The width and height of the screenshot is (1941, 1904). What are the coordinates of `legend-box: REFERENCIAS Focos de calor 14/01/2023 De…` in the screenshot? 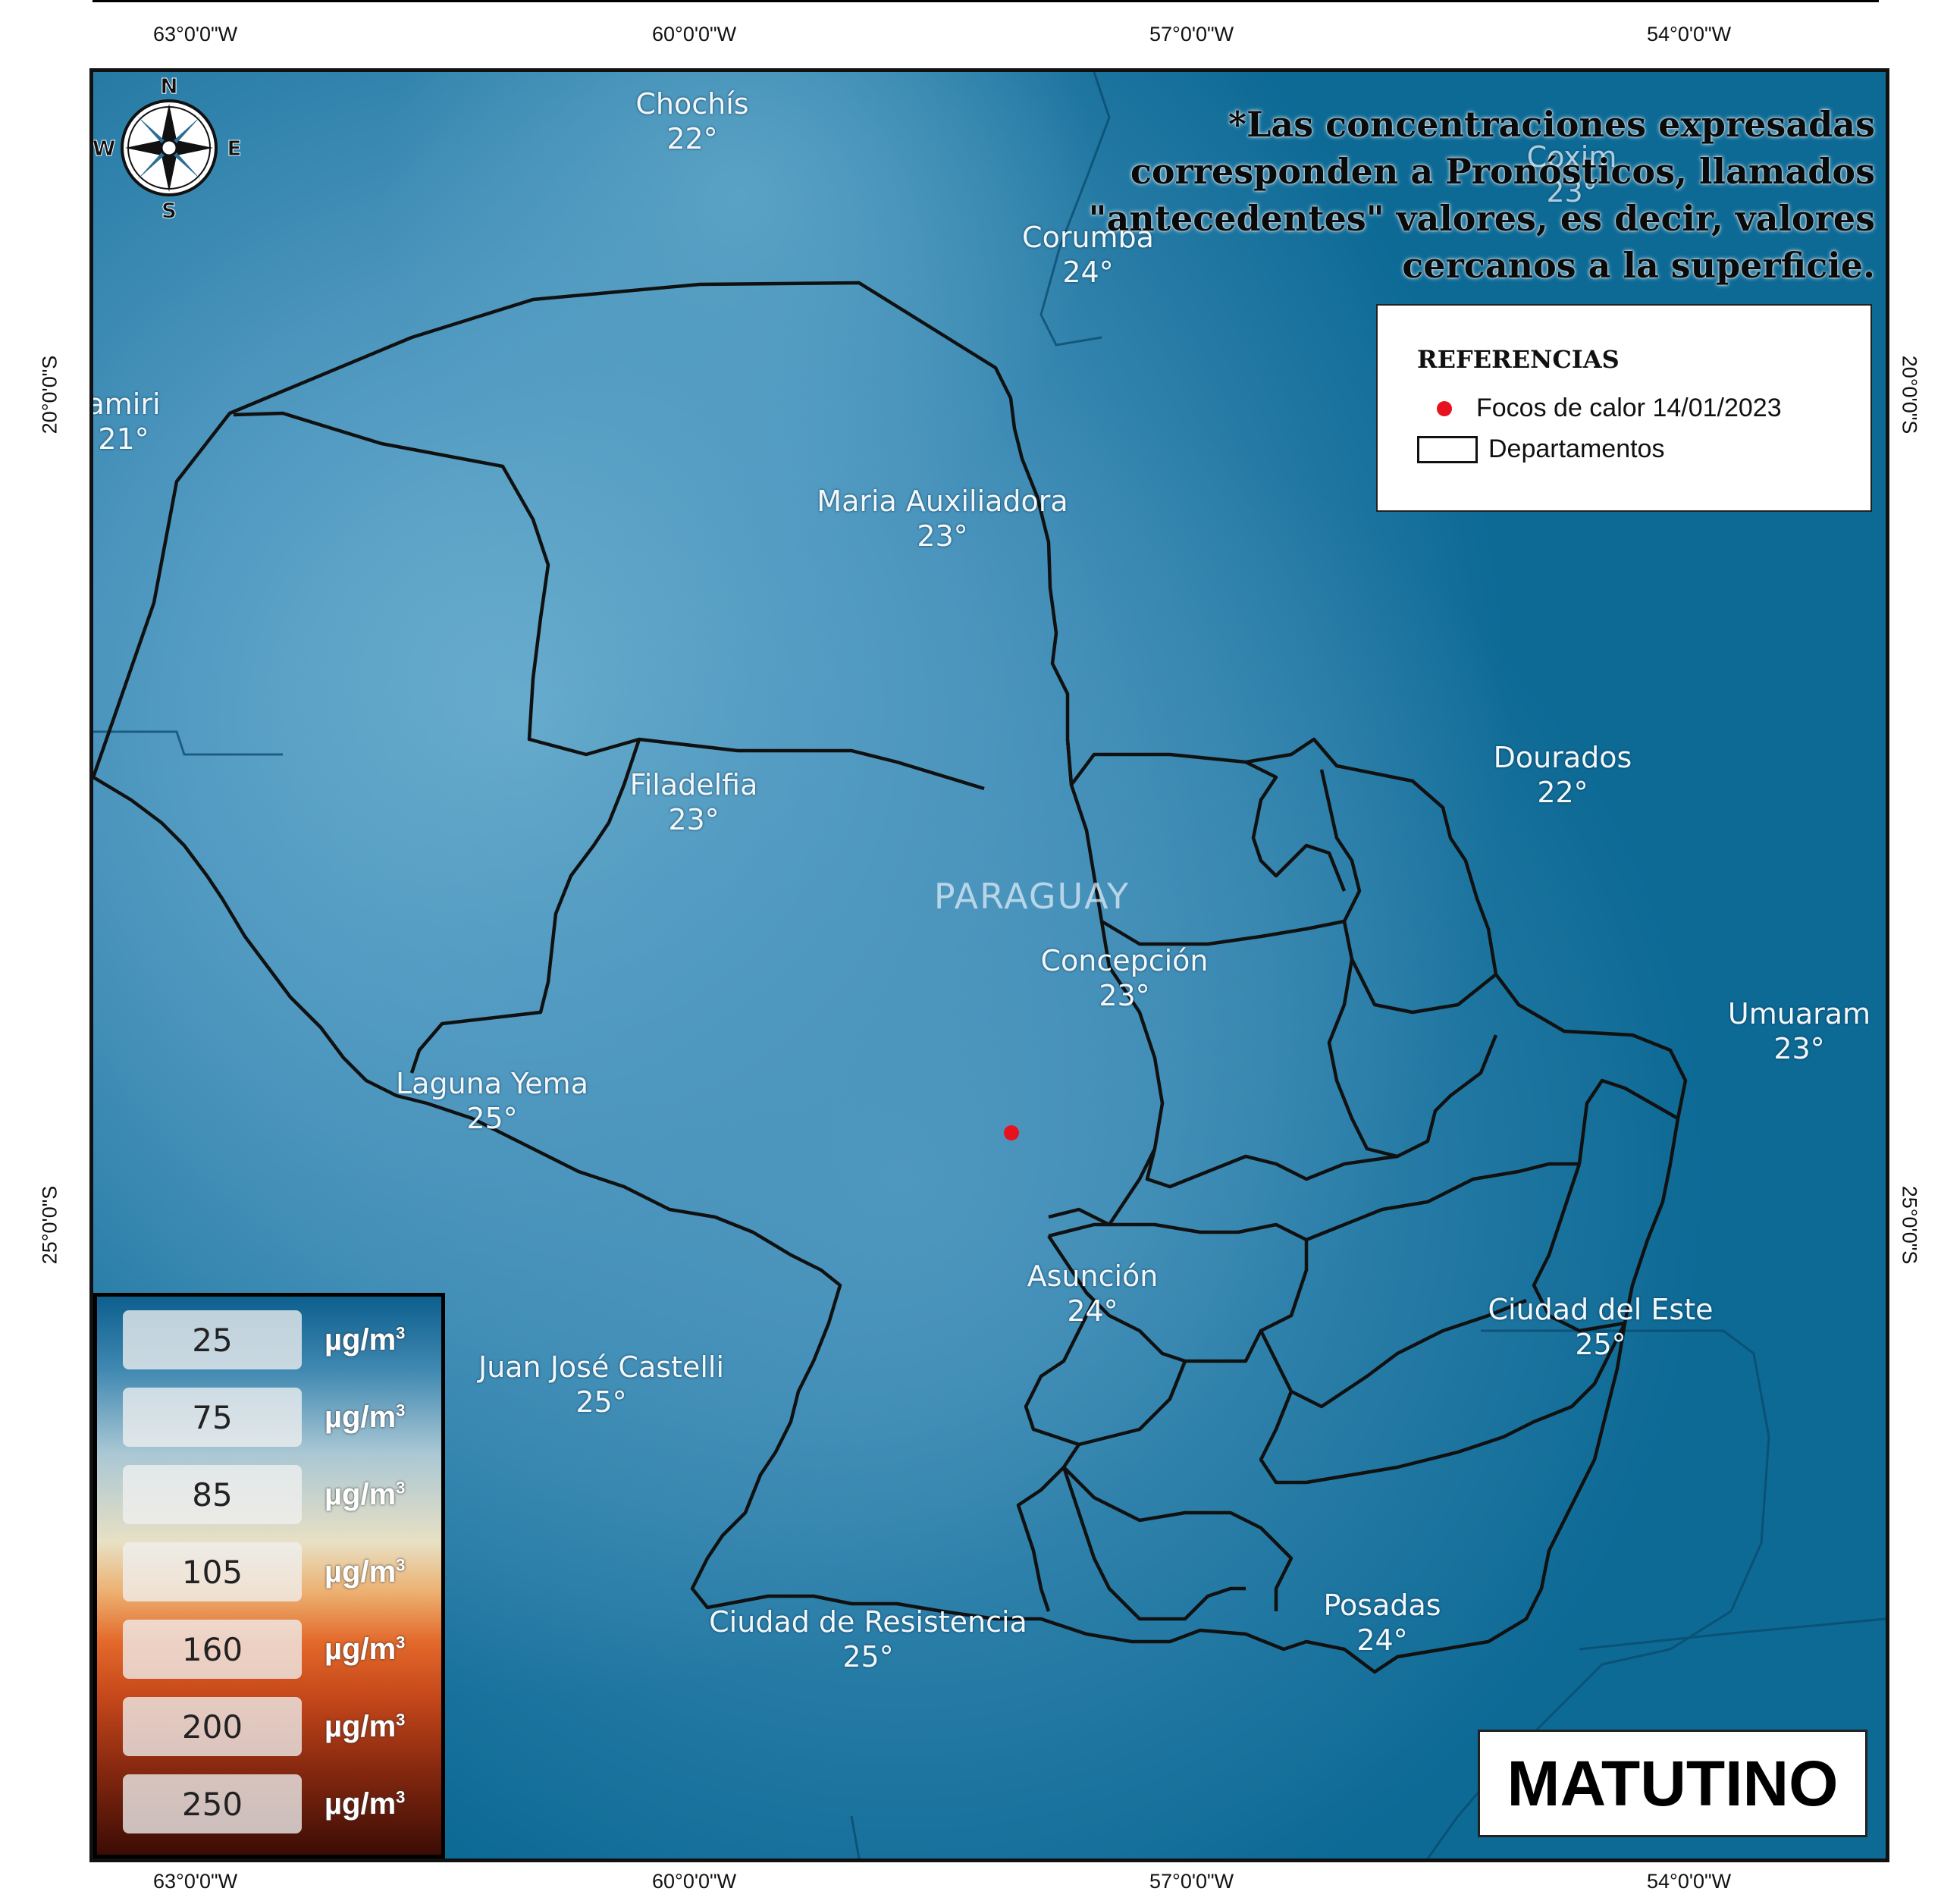 It's located at (1624, 408).